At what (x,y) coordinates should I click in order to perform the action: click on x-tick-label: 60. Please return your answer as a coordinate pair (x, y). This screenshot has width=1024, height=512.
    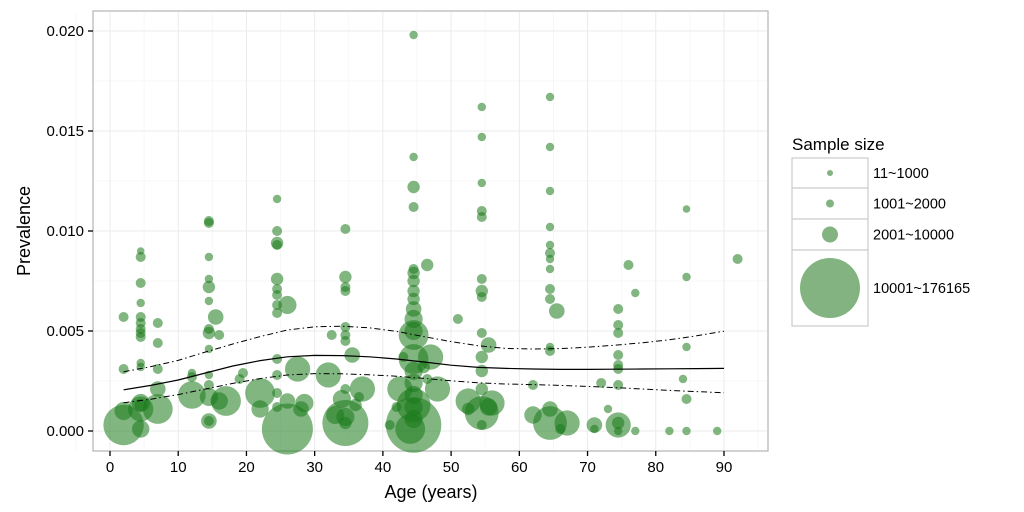
    Looking at the image, I should click on (519, 467).